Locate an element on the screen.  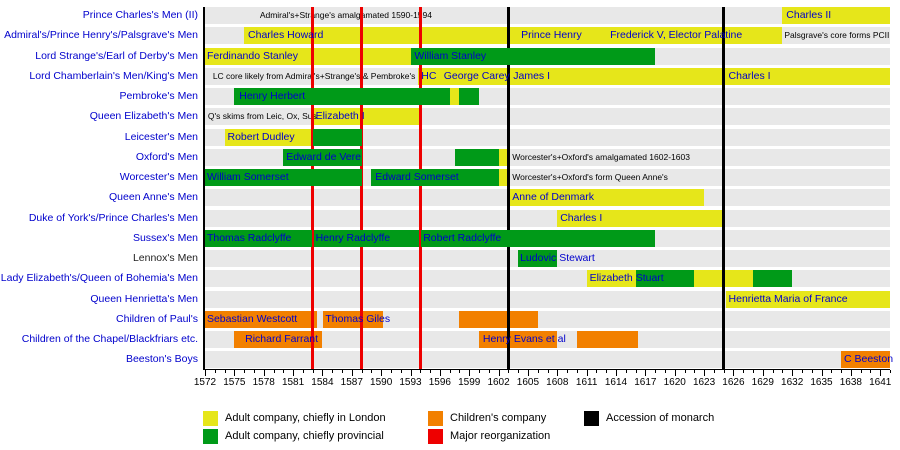
axis-tick-label: 1629 is located at coordinates (762, 382).